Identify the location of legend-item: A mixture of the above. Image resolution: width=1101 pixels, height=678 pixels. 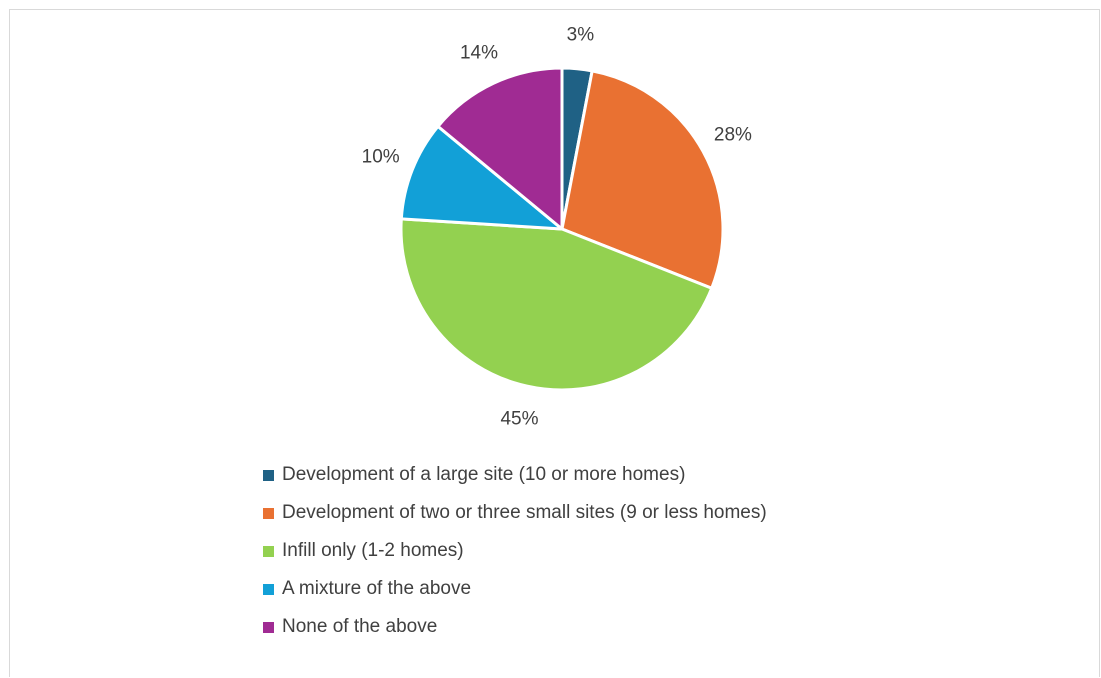
(515, 589).